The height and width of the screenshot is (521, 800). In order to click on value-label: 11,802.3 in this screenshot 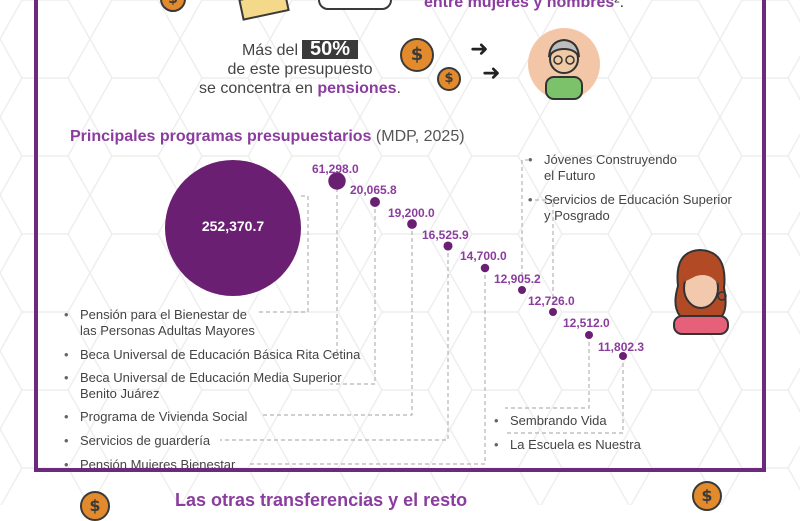, I will do `click(621, 347)`.